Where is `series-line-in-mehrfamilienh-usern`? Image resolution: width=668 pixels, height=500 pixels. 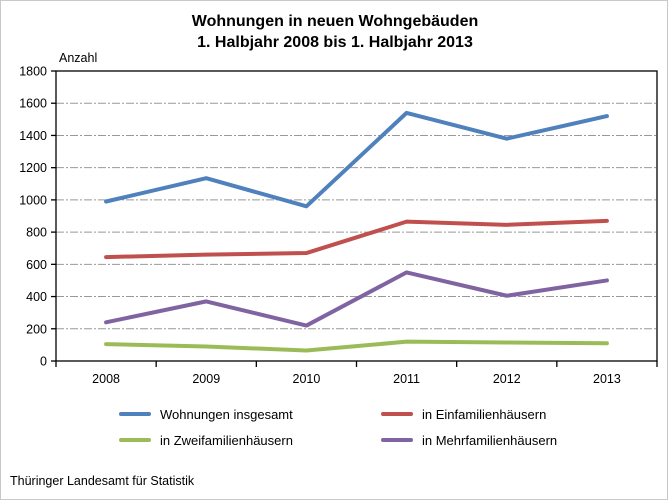
series-line-in-mehrfamilienh-usern is located at coordinates (356, 299).